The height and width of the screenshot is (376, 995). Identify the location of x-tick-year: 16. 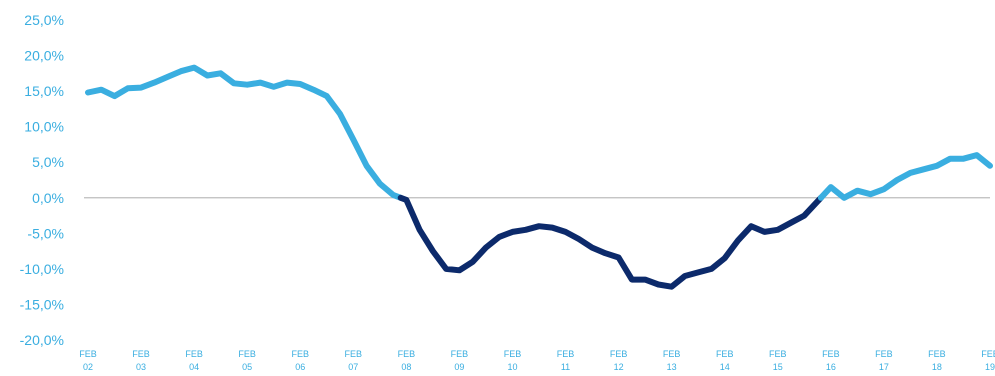
(831, 367).